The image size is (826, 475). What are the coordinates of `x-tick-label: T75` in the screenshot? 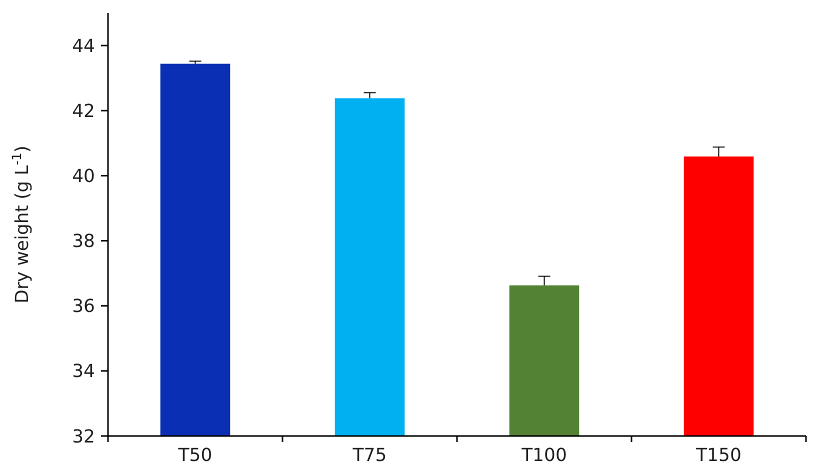 It's located at (369, 455).